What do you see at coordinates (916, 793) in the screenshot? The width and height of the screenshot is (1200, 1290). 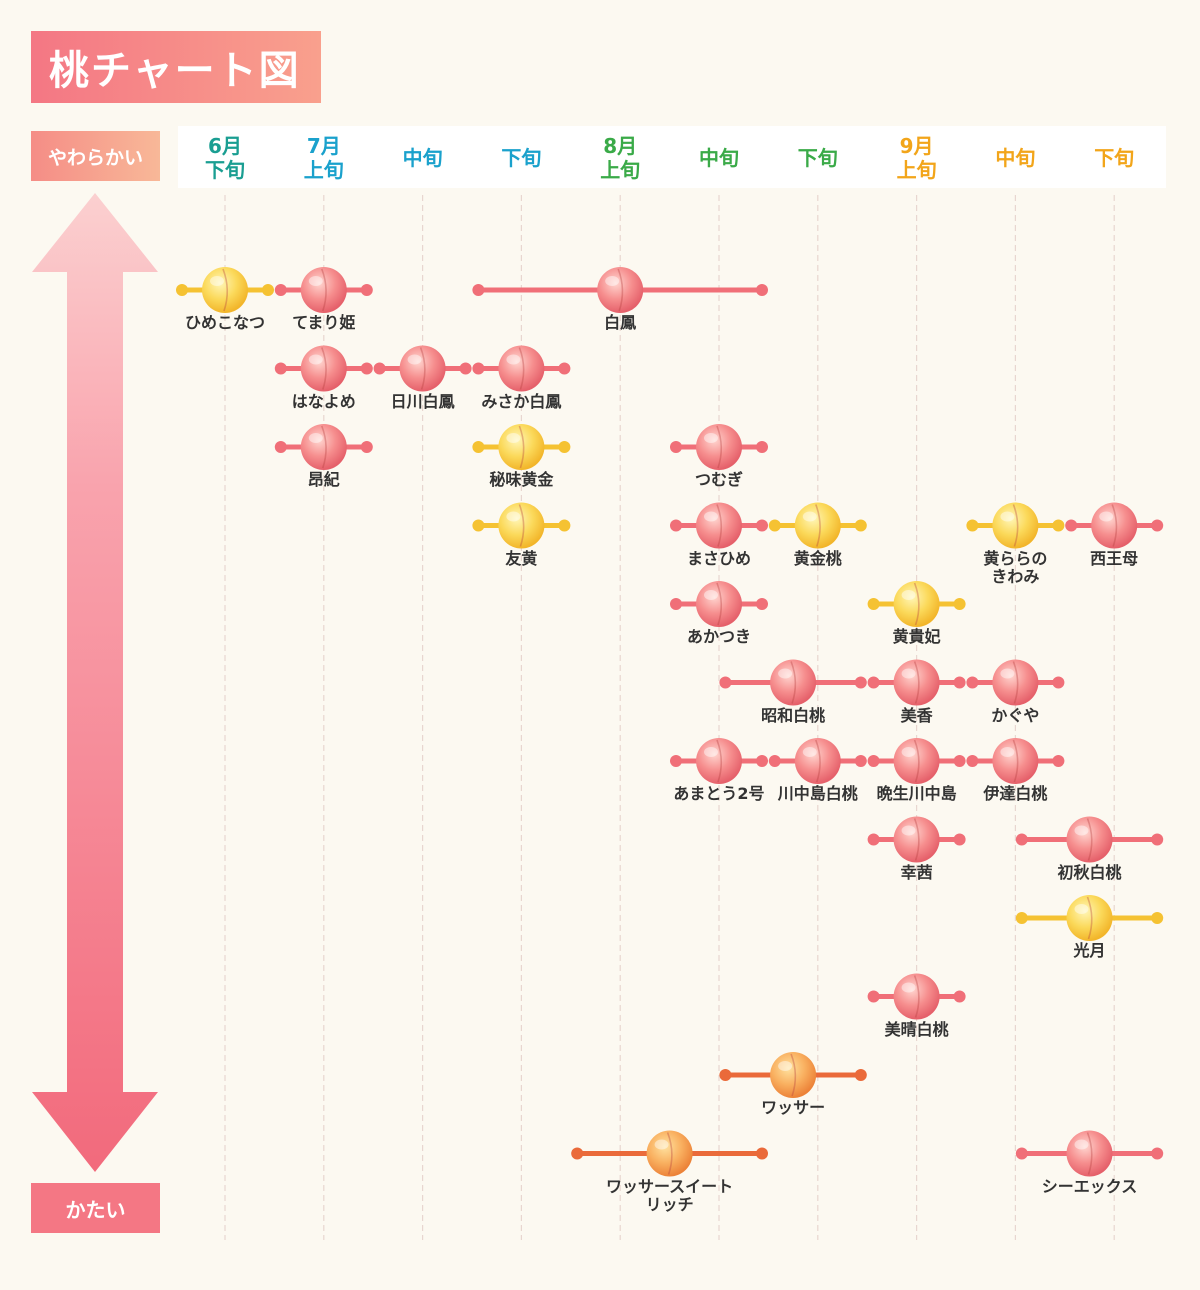 I see `variety-label: 晩生川中島` at bounding box center [916, 793].